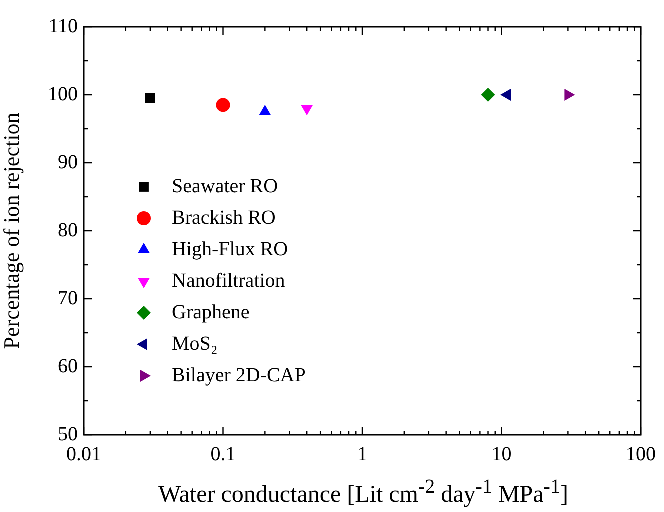  Describe the element at coordinates (68, 434) in the screenshot. I see `y-tick-label: 50` at that location.